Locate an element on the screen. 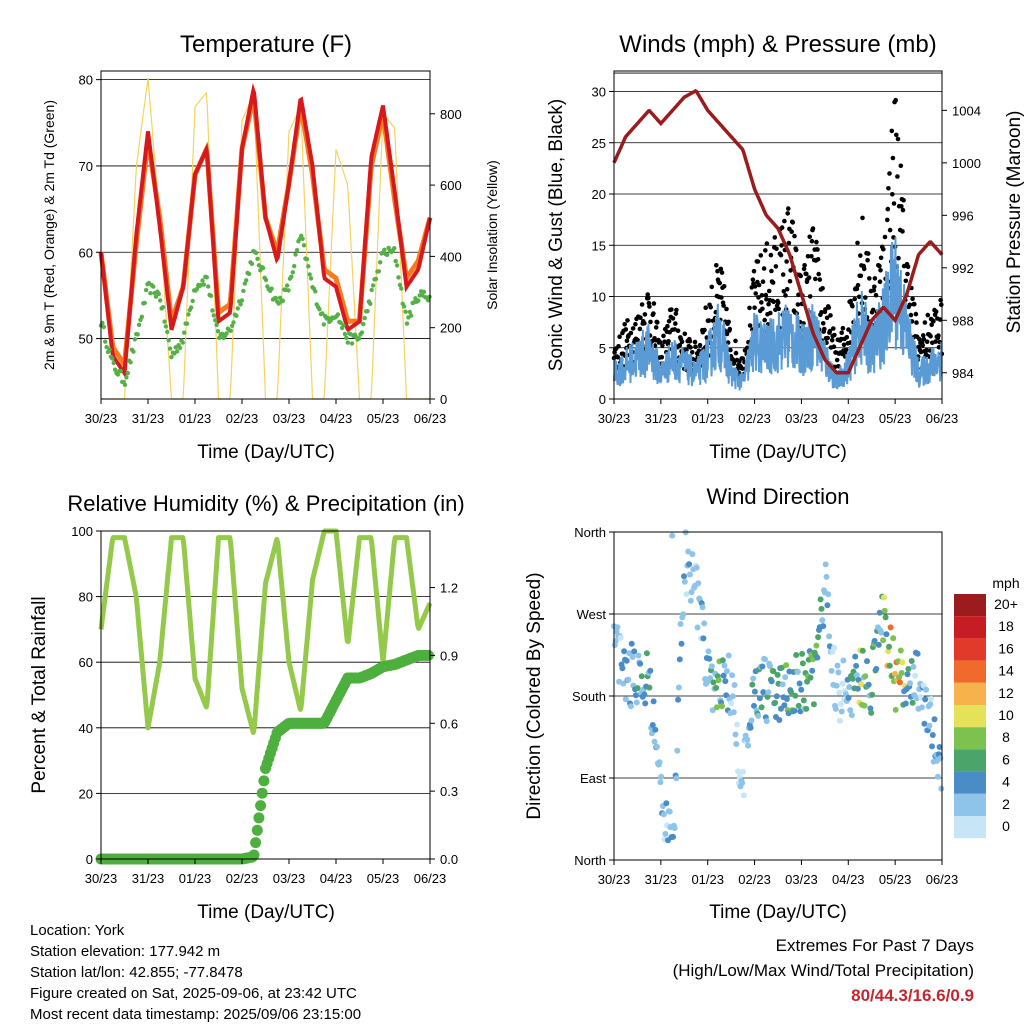 This screenshot has height=1025, width=1024. humidity-y2tick-label: 0.0 is located at coordinates (449, 859).